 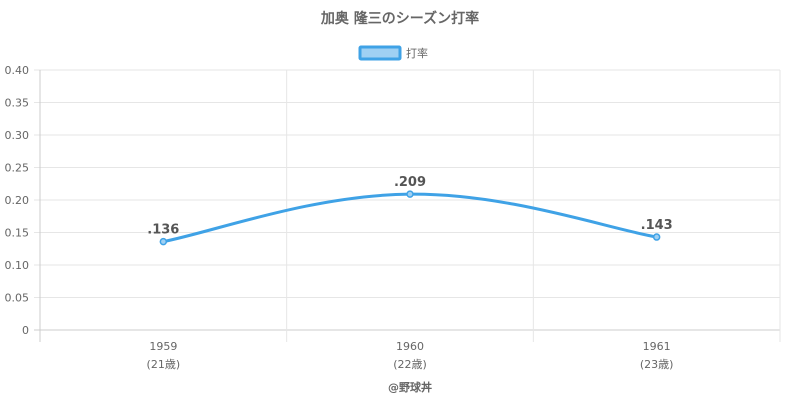 I want to click on y-tick-label: 0.35, so click(x=17, y=103).